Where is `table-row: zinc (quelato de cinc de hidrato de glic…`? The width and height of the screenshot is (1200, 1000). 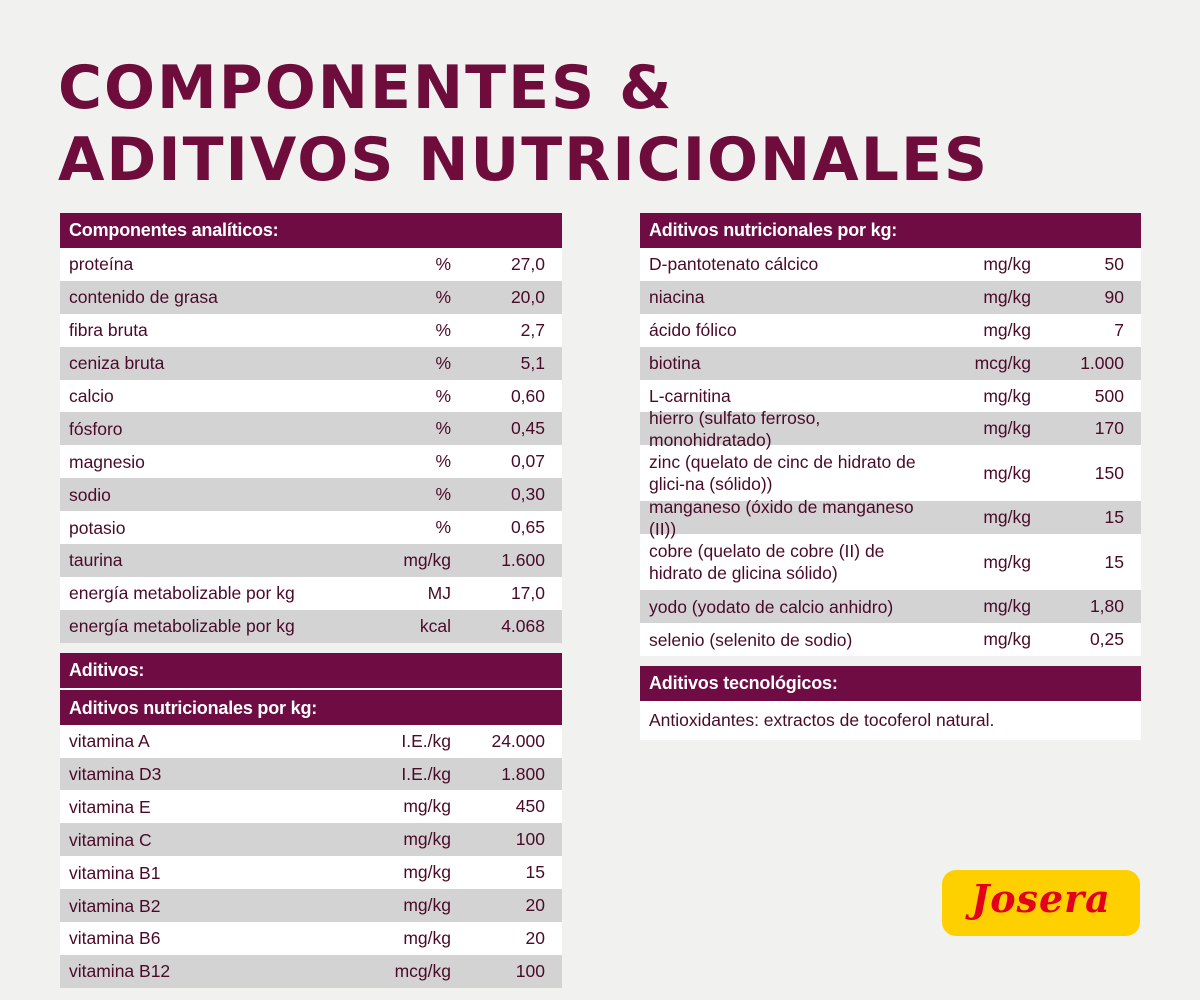 table-row: zinc (quelato de cinc de hidrato de glic… is located at coordinates (890, 473).